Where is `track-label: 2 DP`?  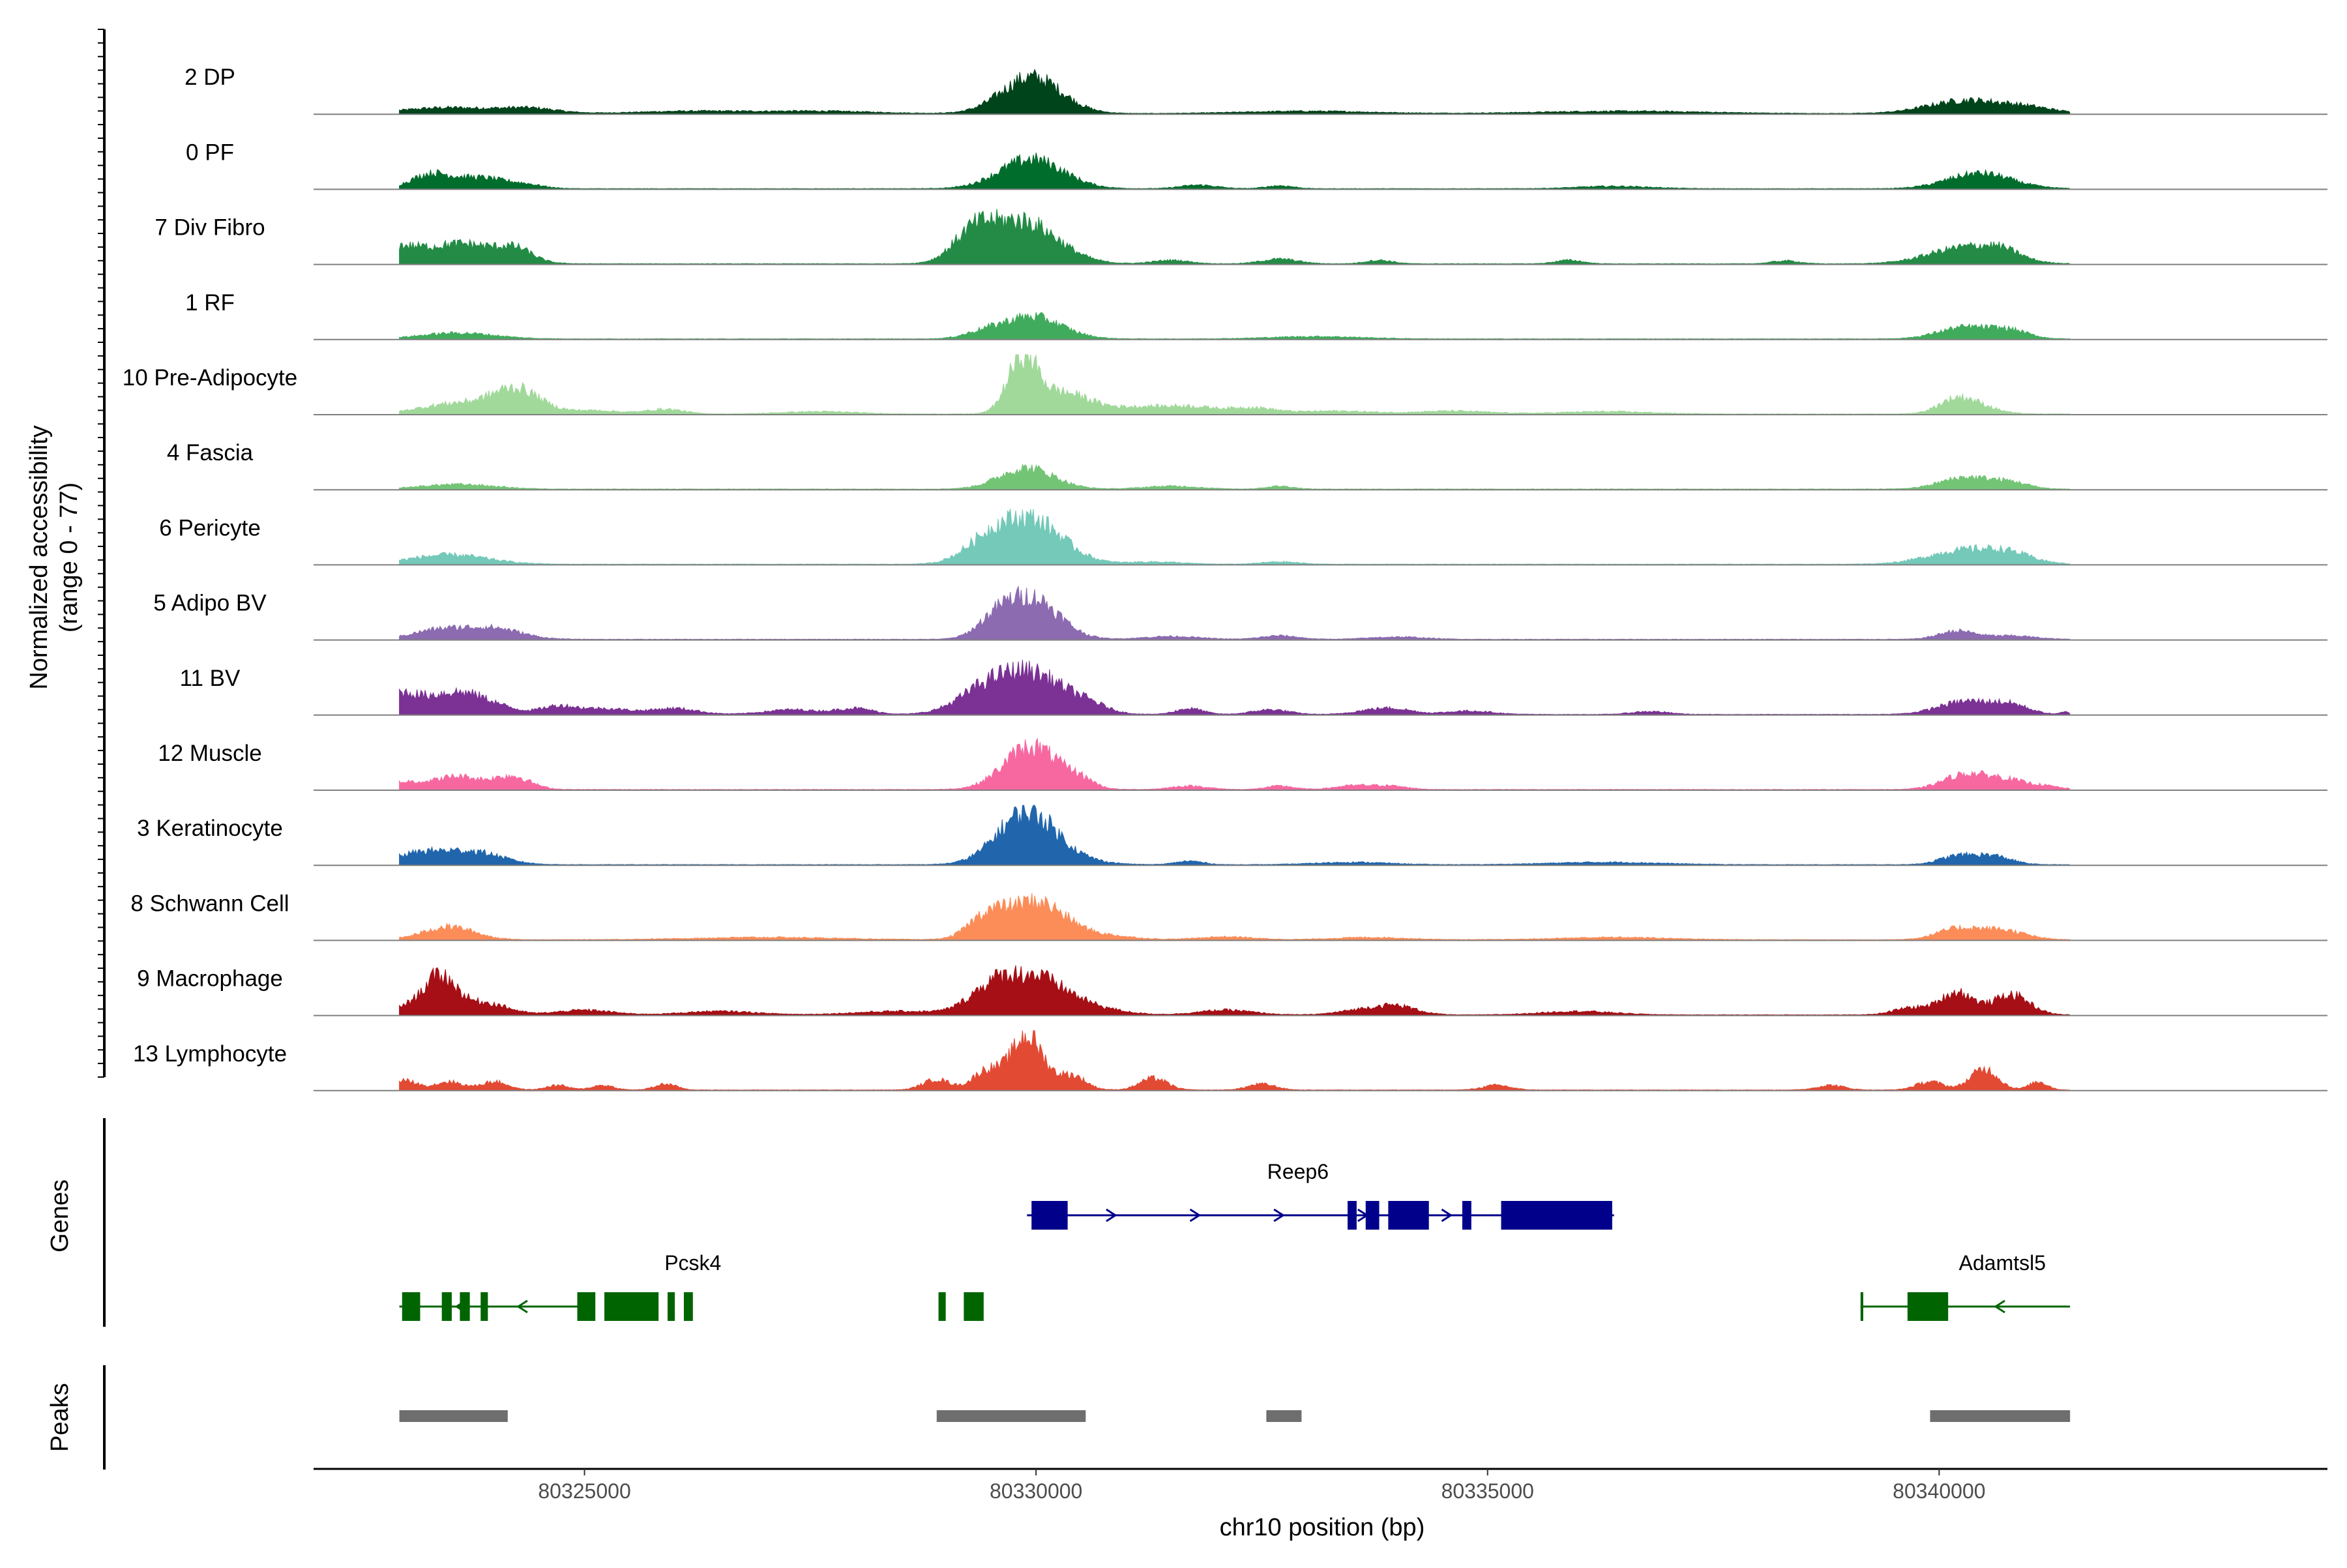
track-label: 2 DP is located at coordinates (210, 78).